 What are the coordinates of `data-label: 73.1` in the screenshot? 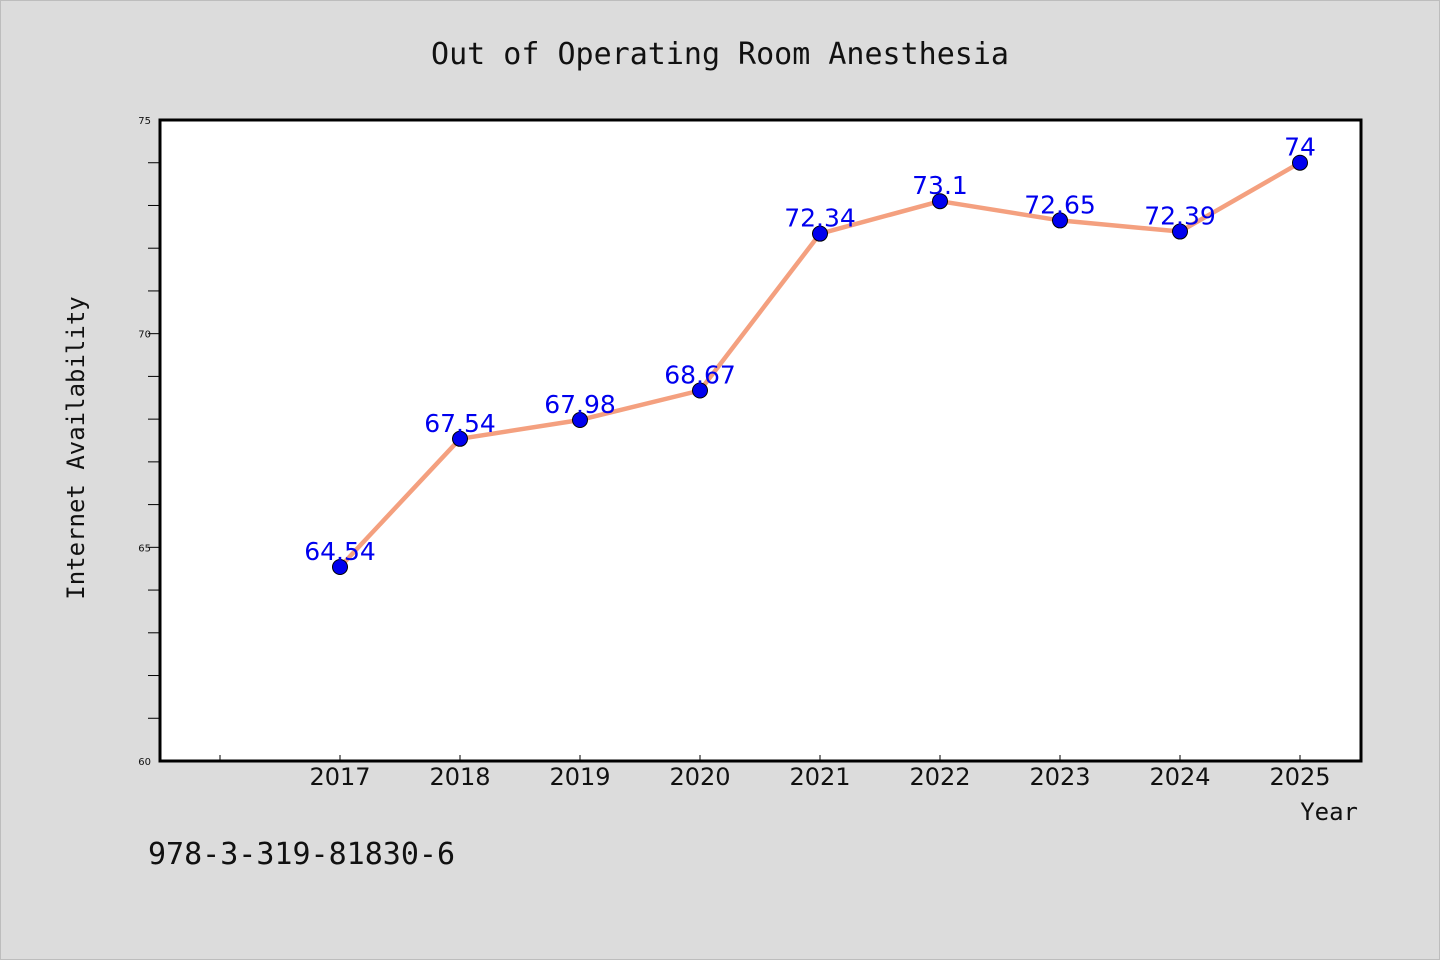 It's located at (940, 185).